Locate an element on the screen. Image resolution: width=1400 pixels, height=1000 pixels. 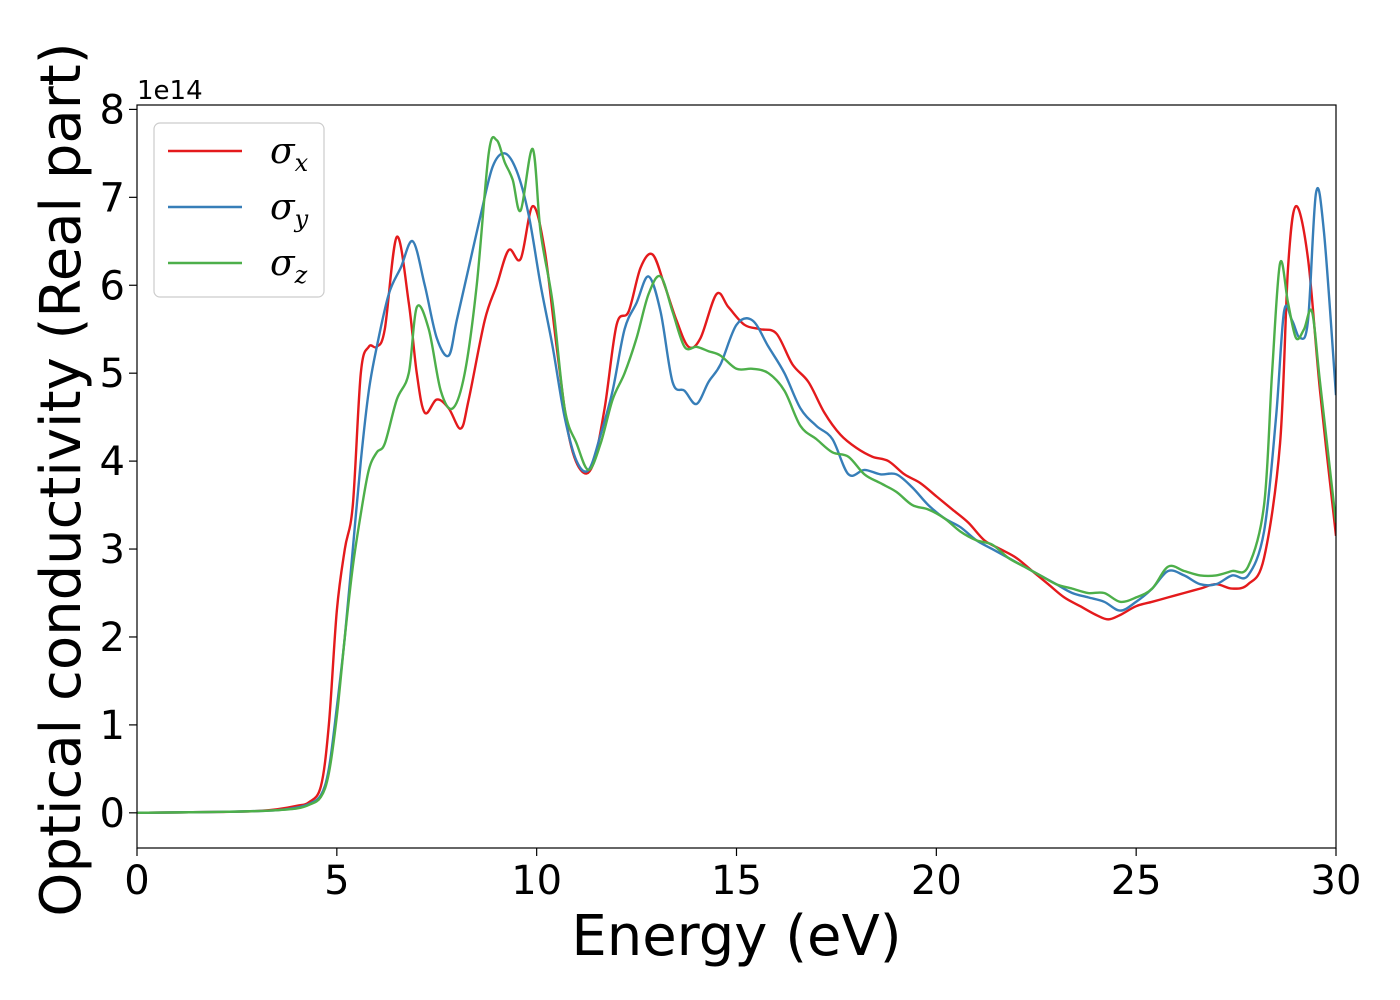
legend-subscript: y is located at coordinates (301, 219).